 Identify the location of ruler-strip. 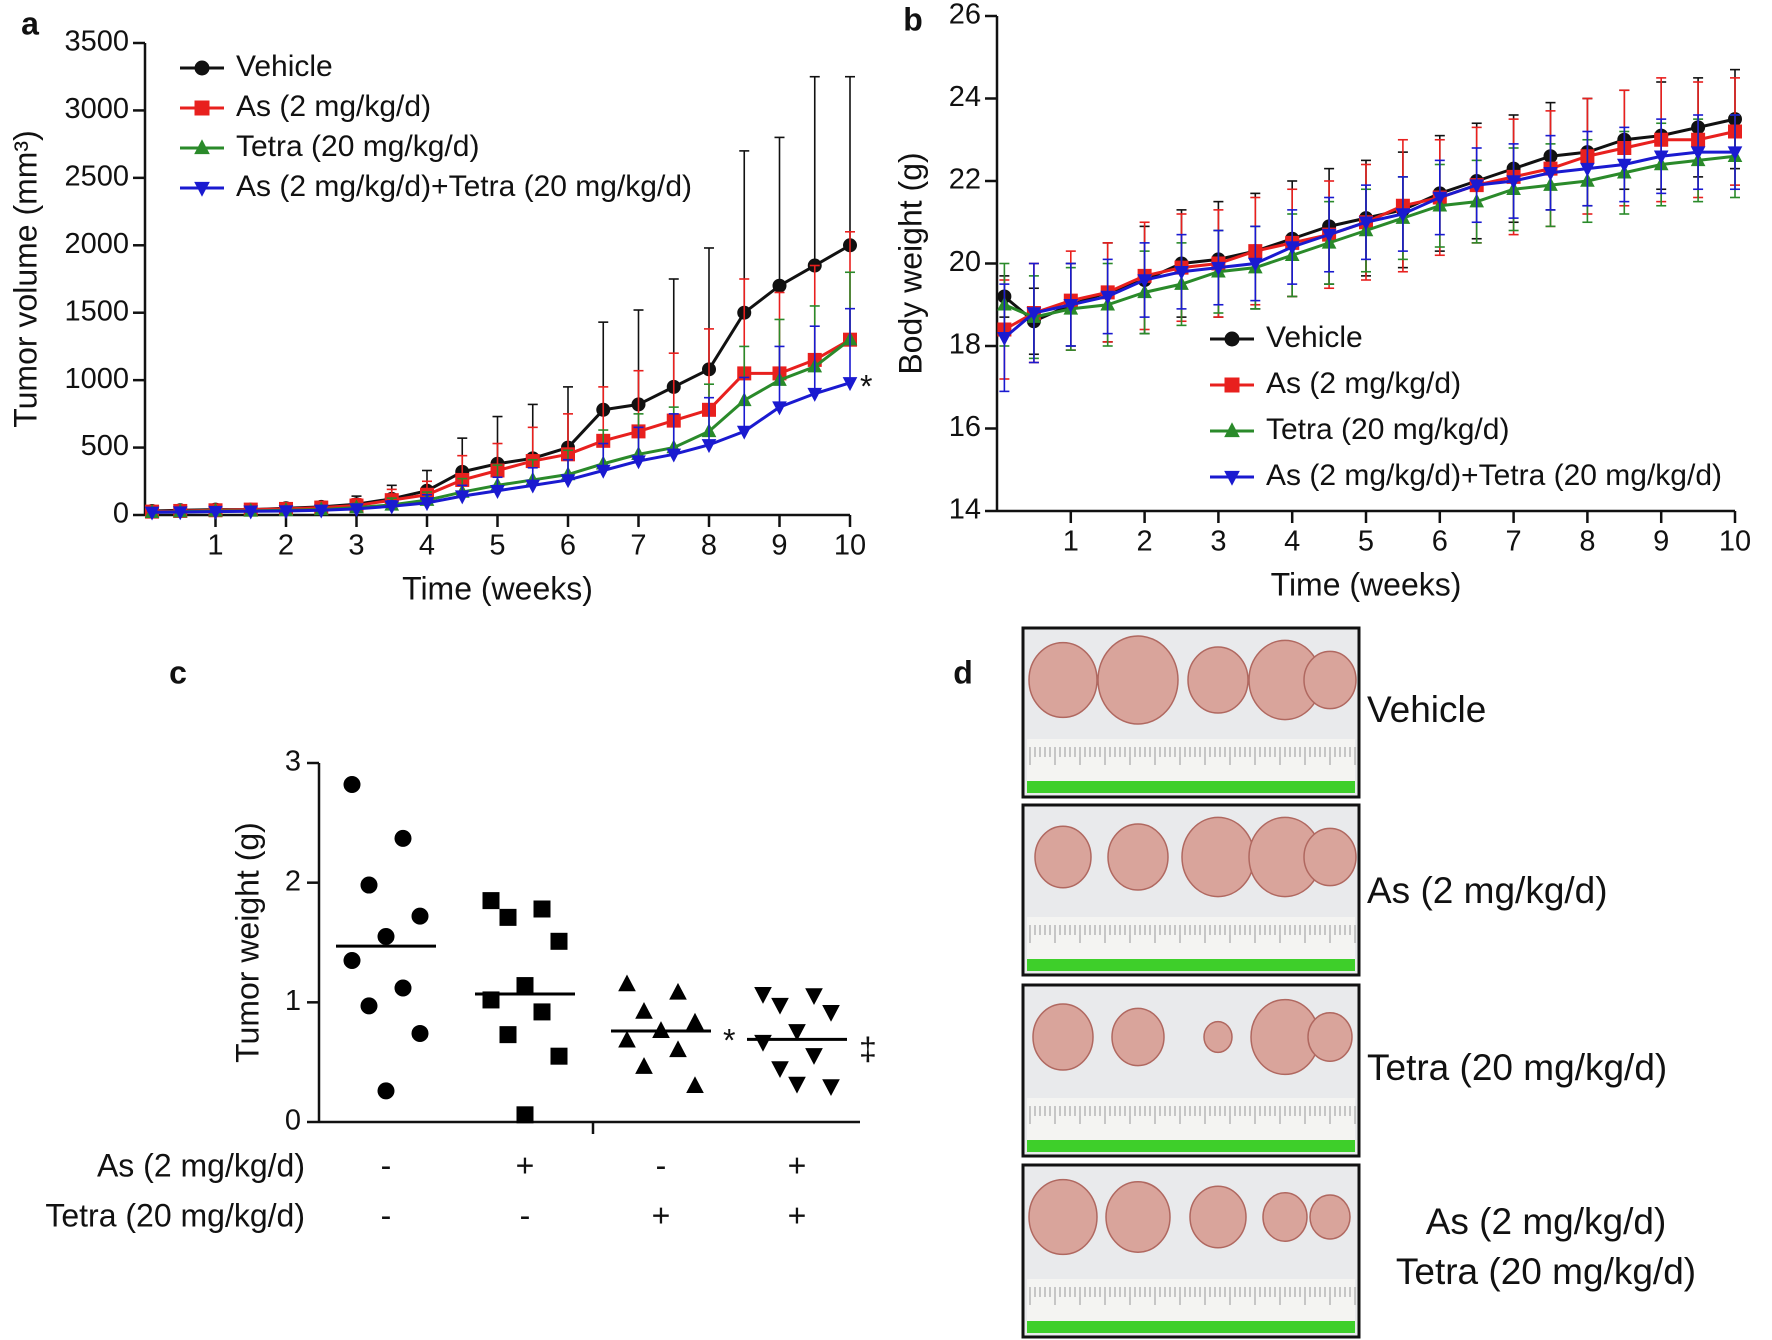
(1191, 1327).